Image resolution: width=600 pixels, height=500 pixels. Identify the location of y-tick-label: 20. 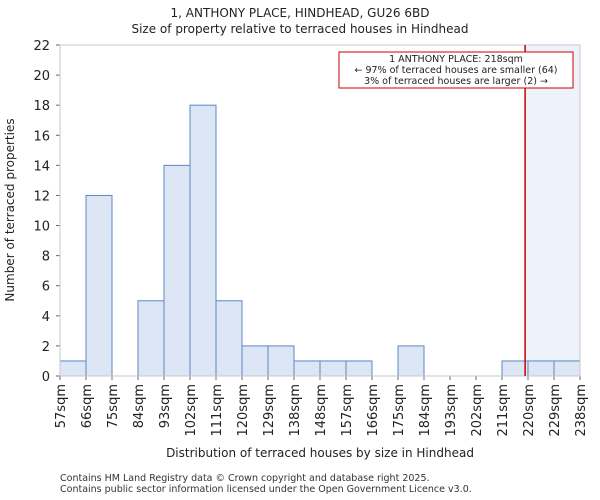
(41, 76).